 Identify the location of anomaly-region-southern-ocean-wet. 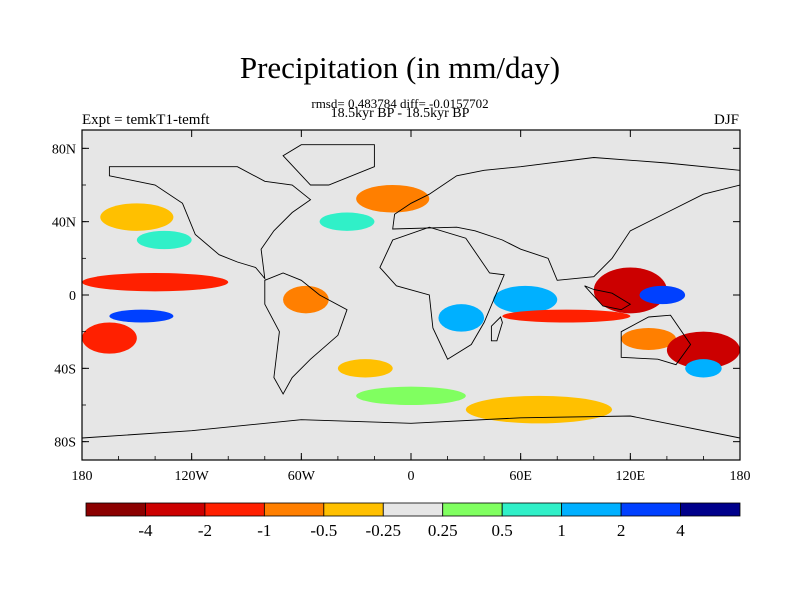
(411, 396).